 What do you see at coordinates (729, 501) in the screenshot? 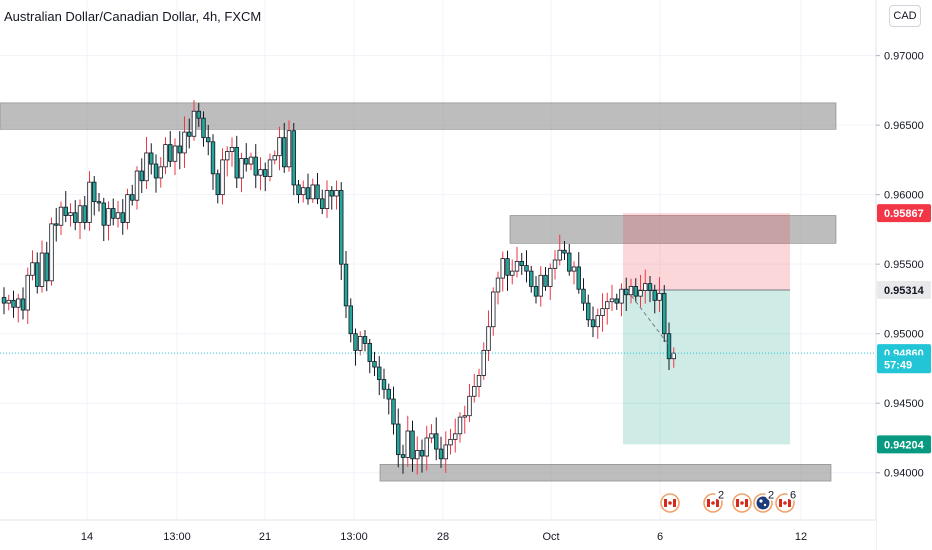
I see `event-badges: 2 2 6` at bounding box center [729, 501].